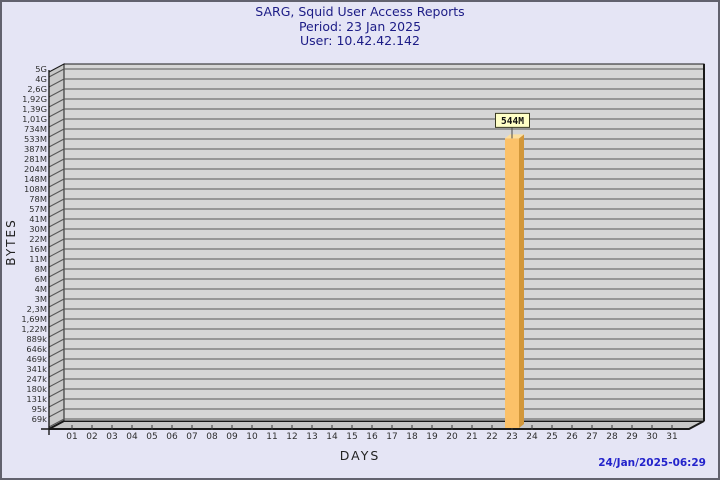  What do you see at coordinates (612, 437) in the screenshot?
I see `x-tick-label: 28` at bounding box center [612, 437].